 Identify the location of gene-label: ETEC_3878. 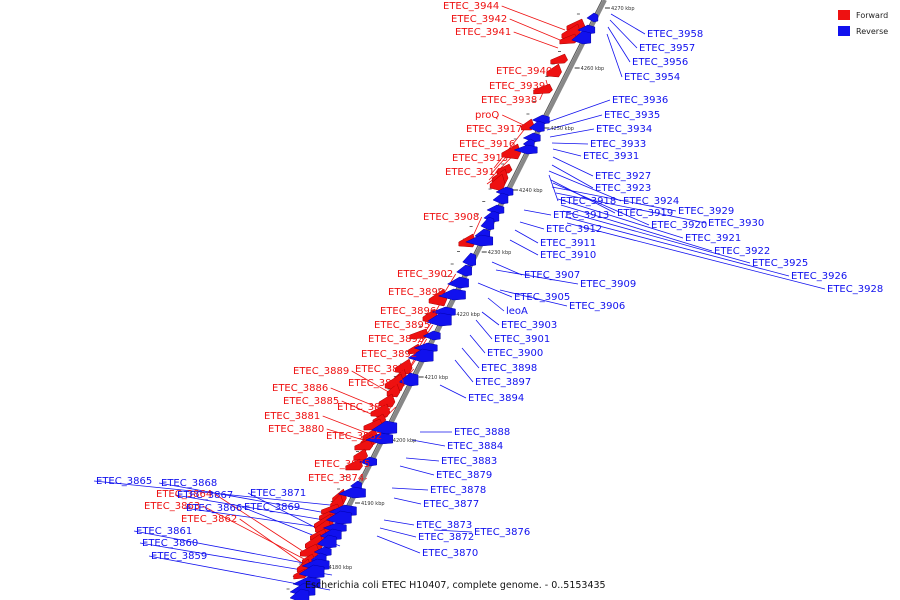
(458, 490).